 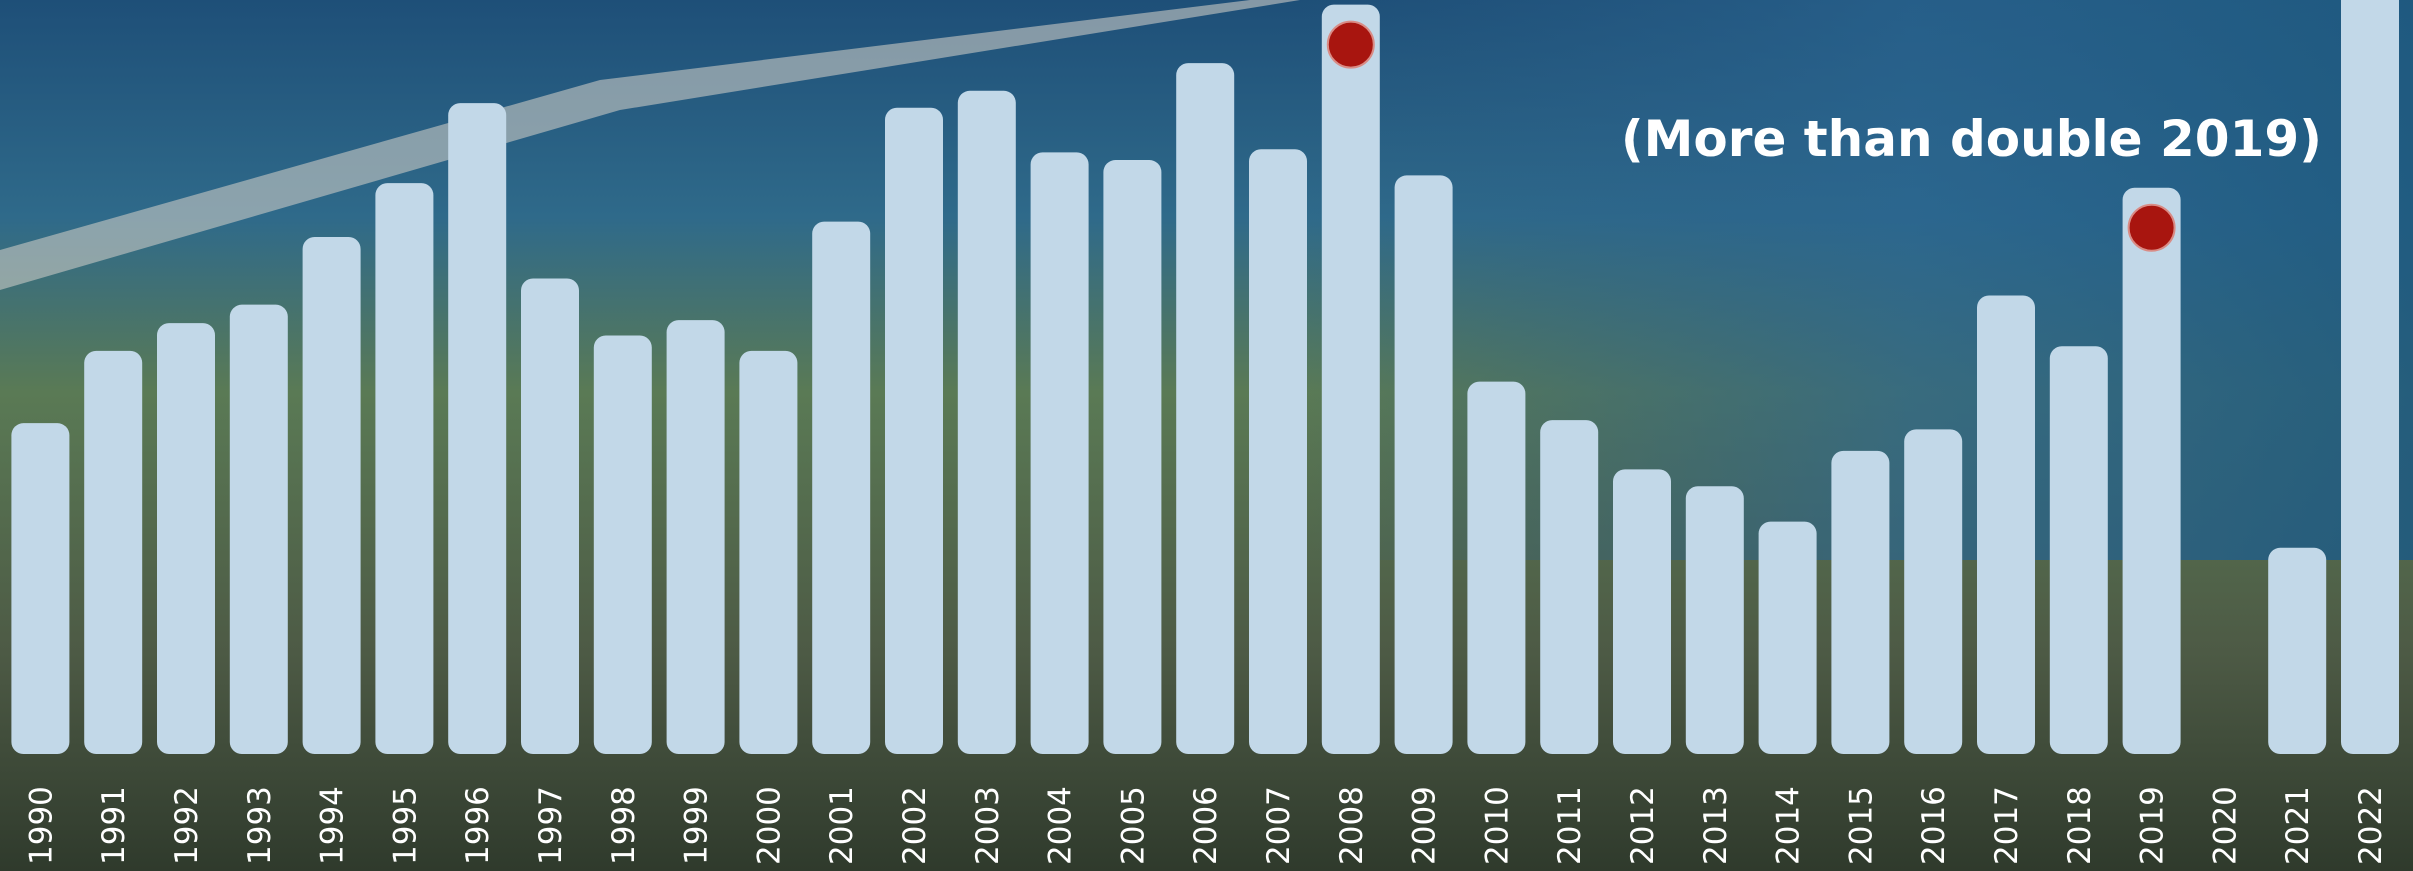 I want to click on x-tick-label: 2014, so click(x=1789, y=825).